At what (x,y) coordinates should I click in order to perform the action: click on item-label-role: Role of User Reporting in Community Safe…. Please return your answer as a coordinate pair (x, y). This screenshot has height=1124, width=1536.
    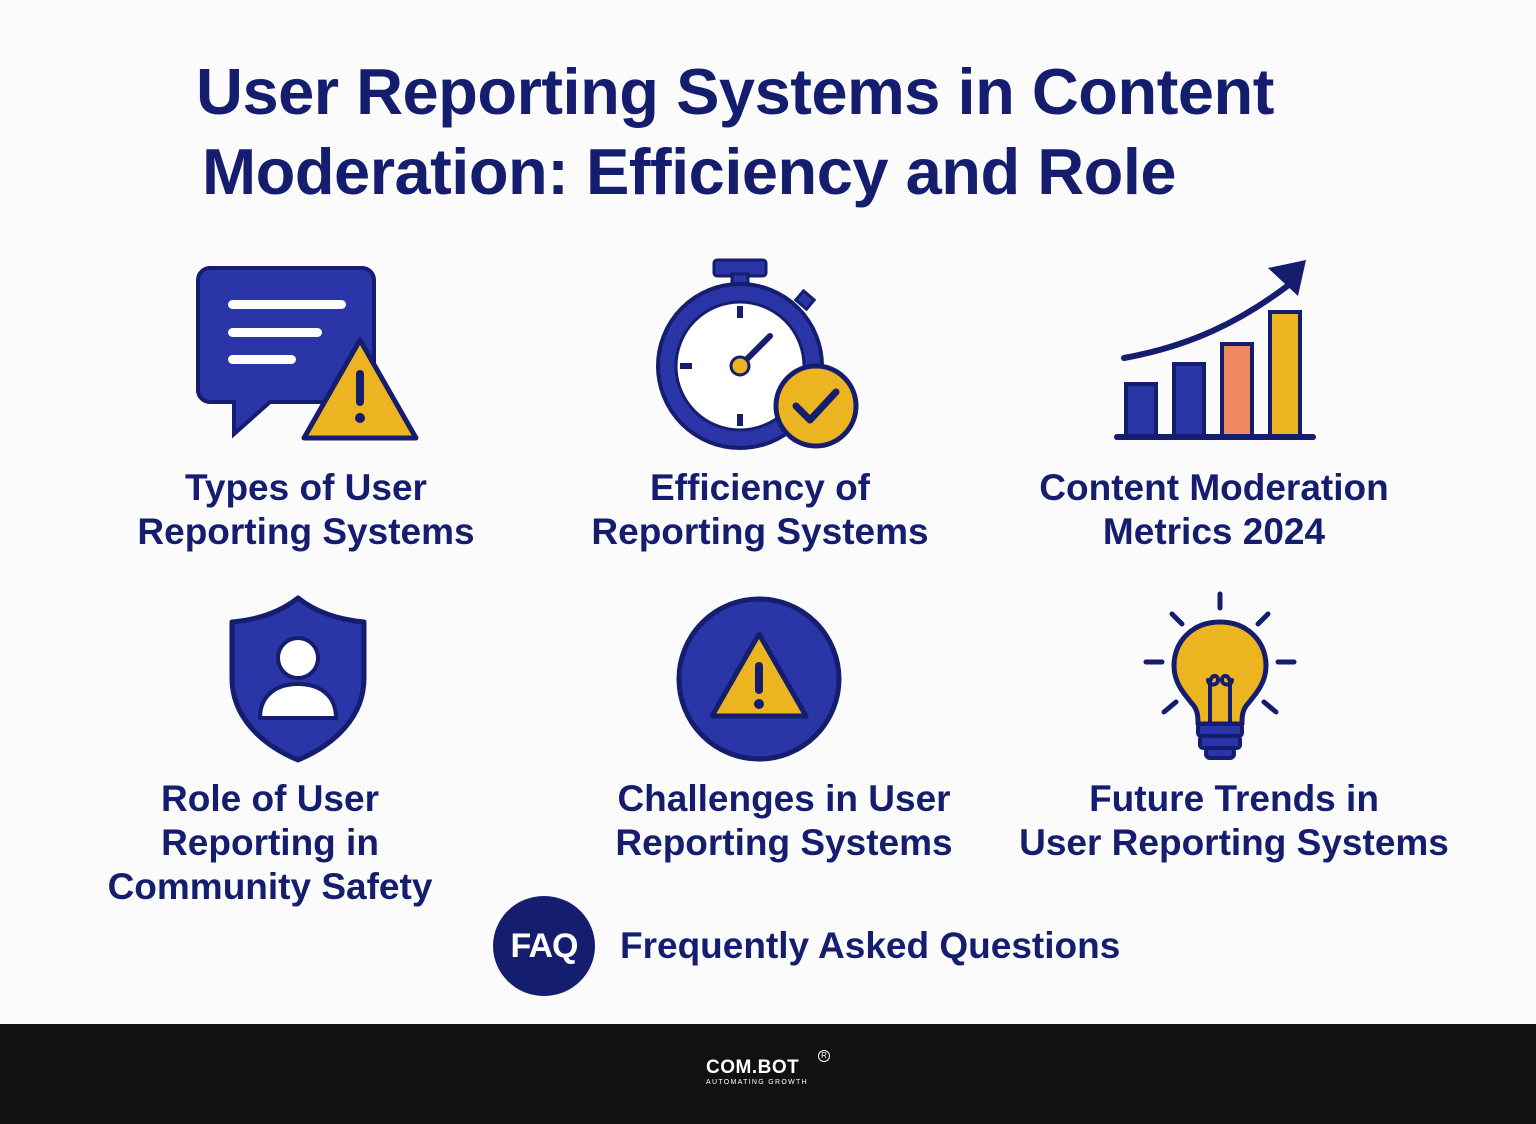
    Looking at the image, I should click on (270, 842).